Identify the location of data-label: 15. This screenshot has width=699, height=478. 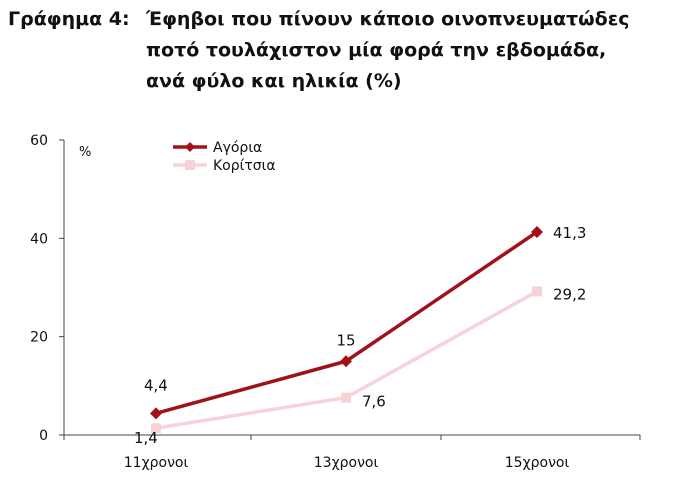
(345, 340).